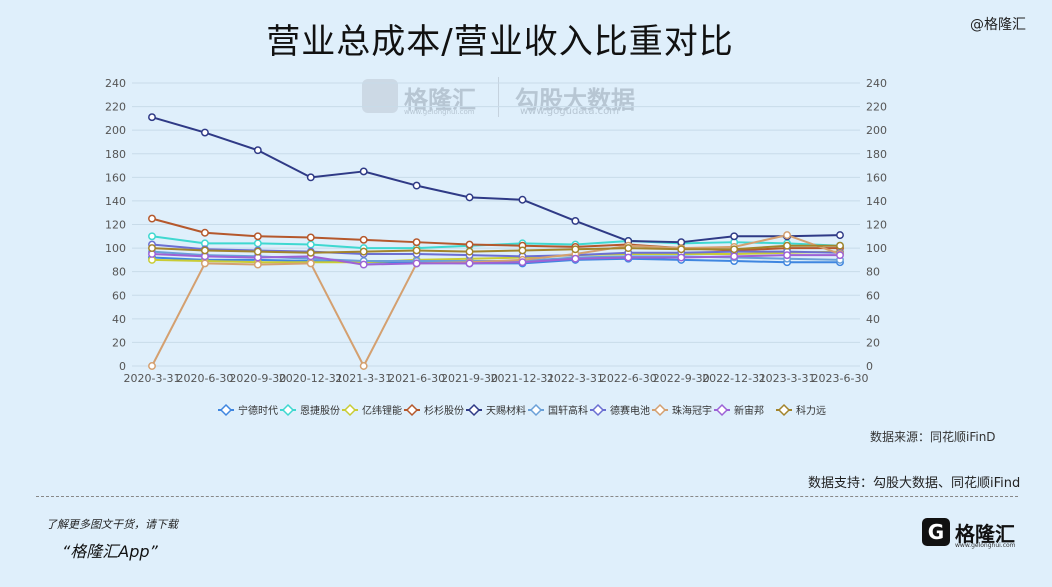 The image size is (1052, 587). Describe the element at coordinates (110, 551) in the screenshot. I see `promo-line-2: “格隆汇App”` at that location.